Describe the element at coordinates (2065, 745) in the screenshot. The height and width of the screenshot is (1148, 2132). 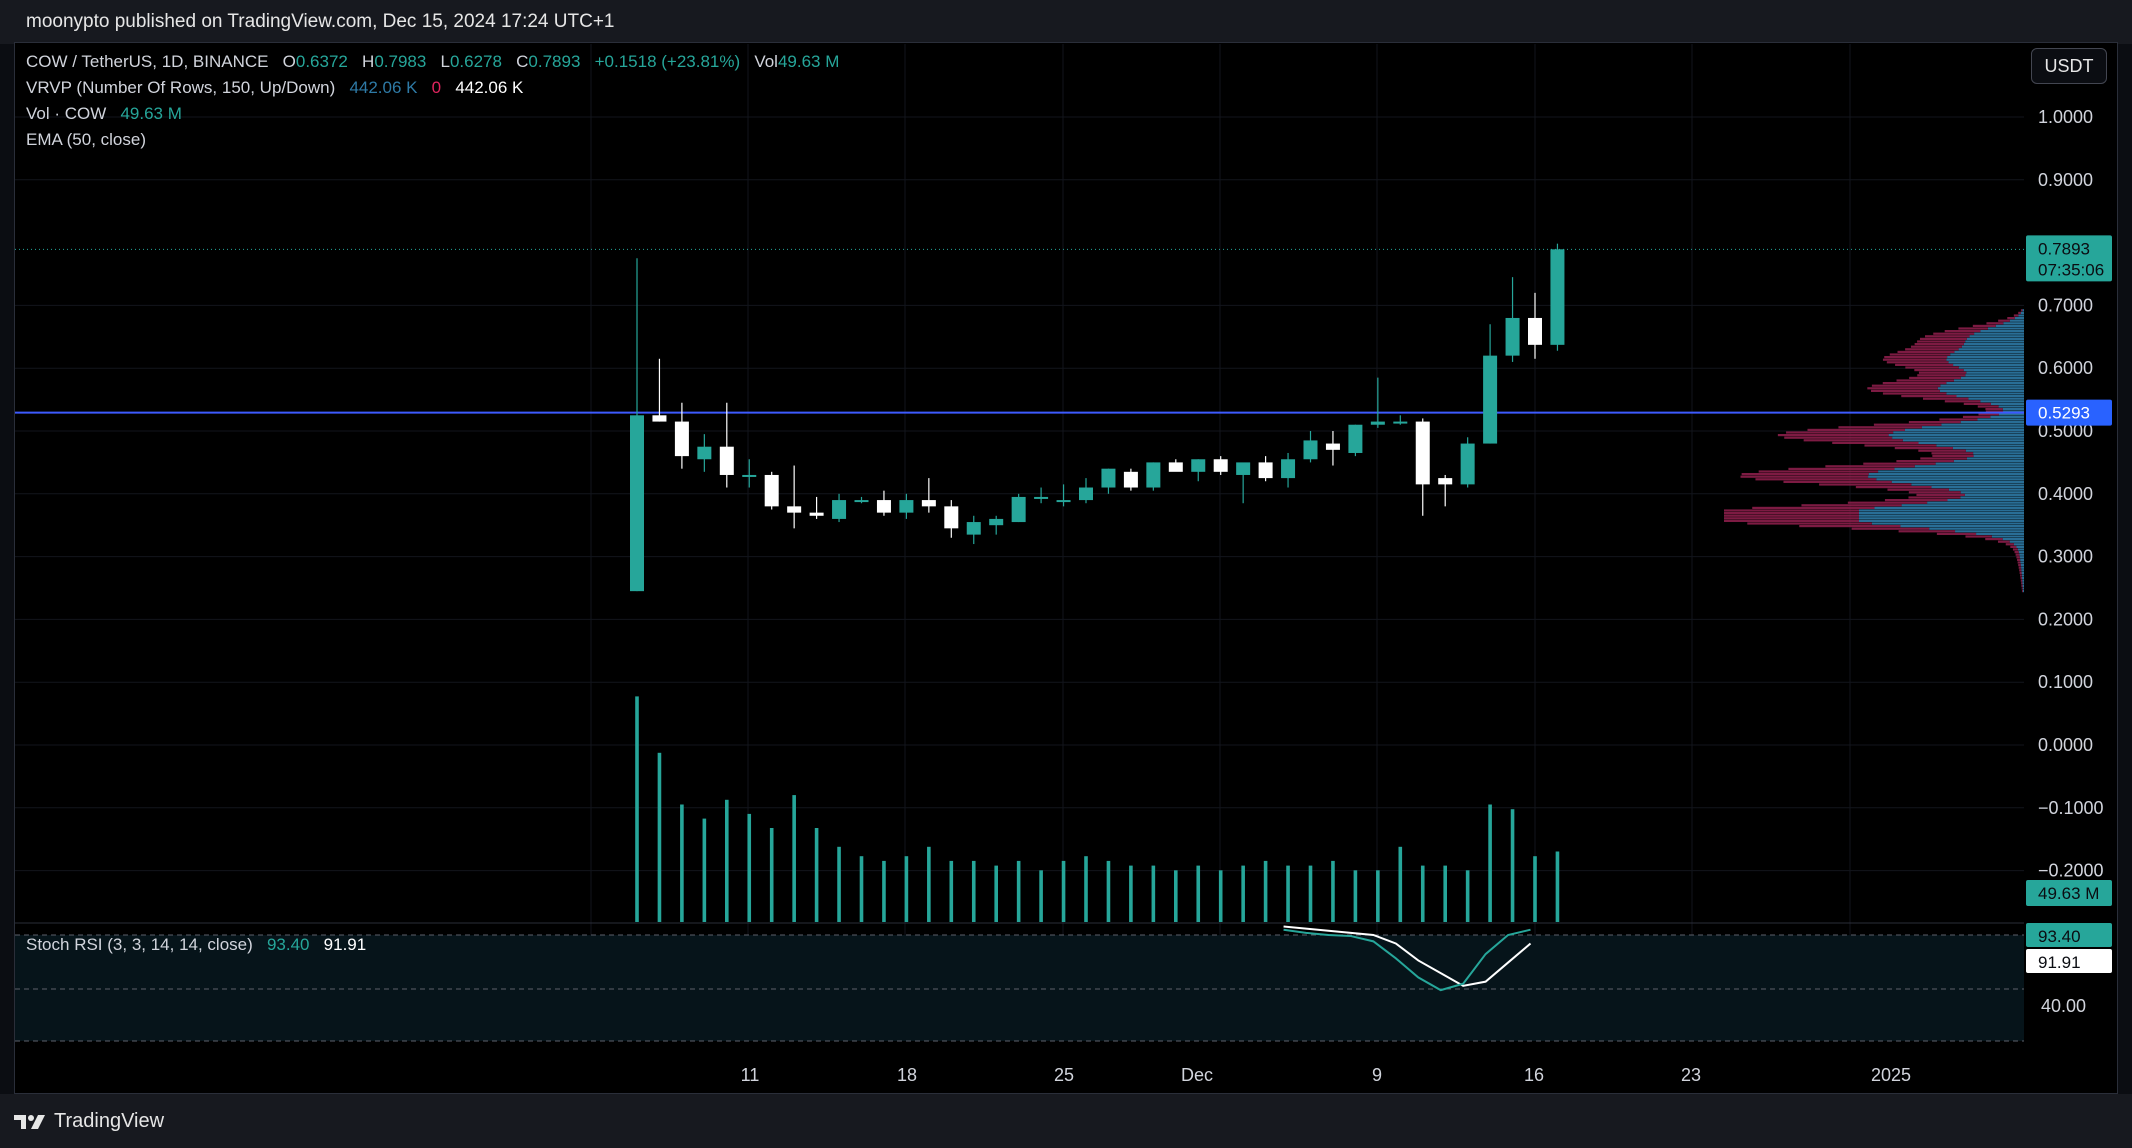
I see `price-axis-tick: 0.0000` at that location.